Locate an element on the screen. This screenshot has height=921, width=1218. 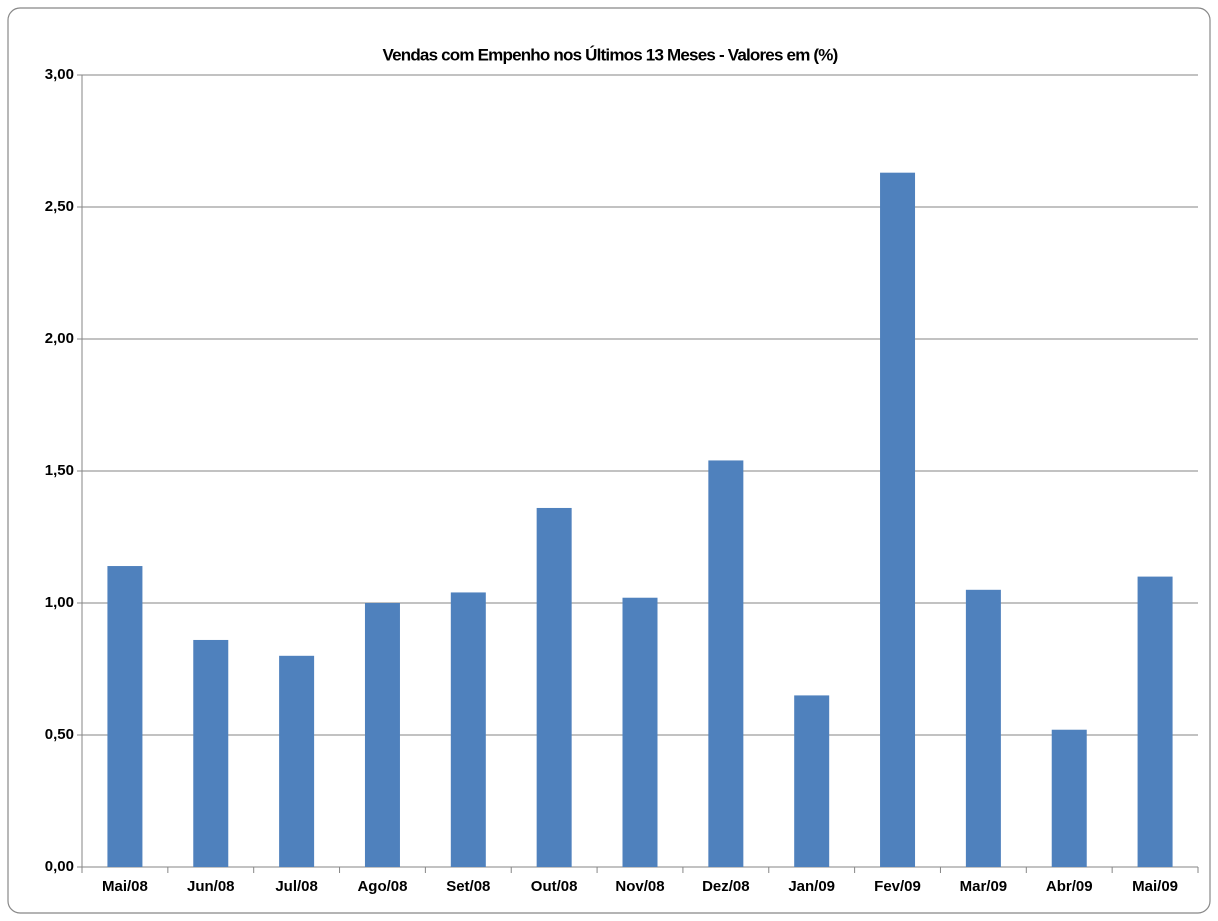
y-tick-label: 2,50 is located at coordinates (59, 206).